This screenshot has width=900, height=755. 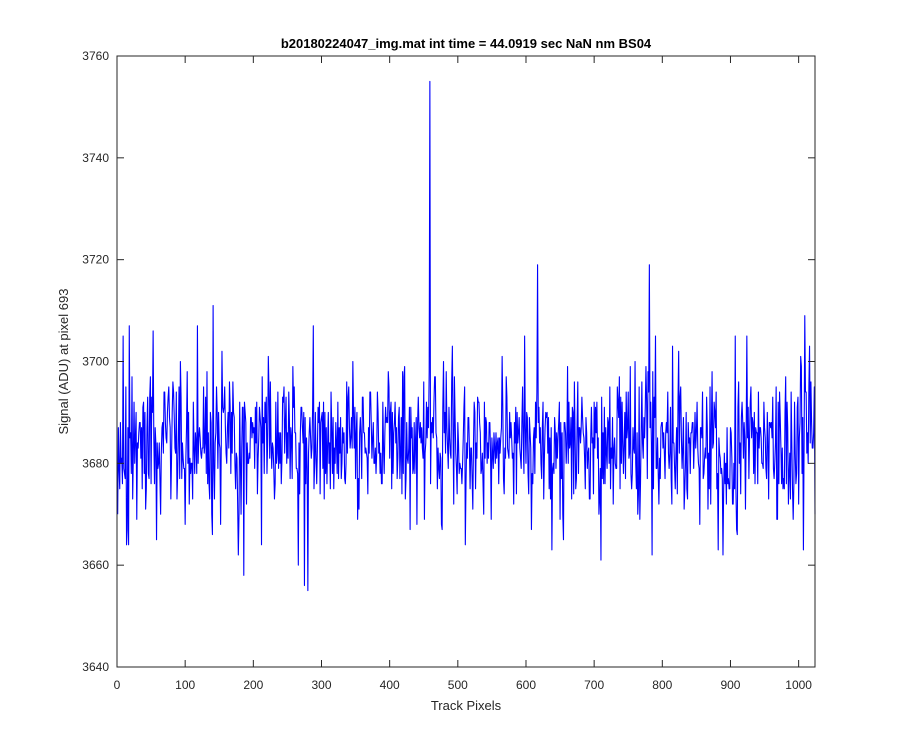 I want to click on x-tick-label: 800, so click(x=662, y=685).